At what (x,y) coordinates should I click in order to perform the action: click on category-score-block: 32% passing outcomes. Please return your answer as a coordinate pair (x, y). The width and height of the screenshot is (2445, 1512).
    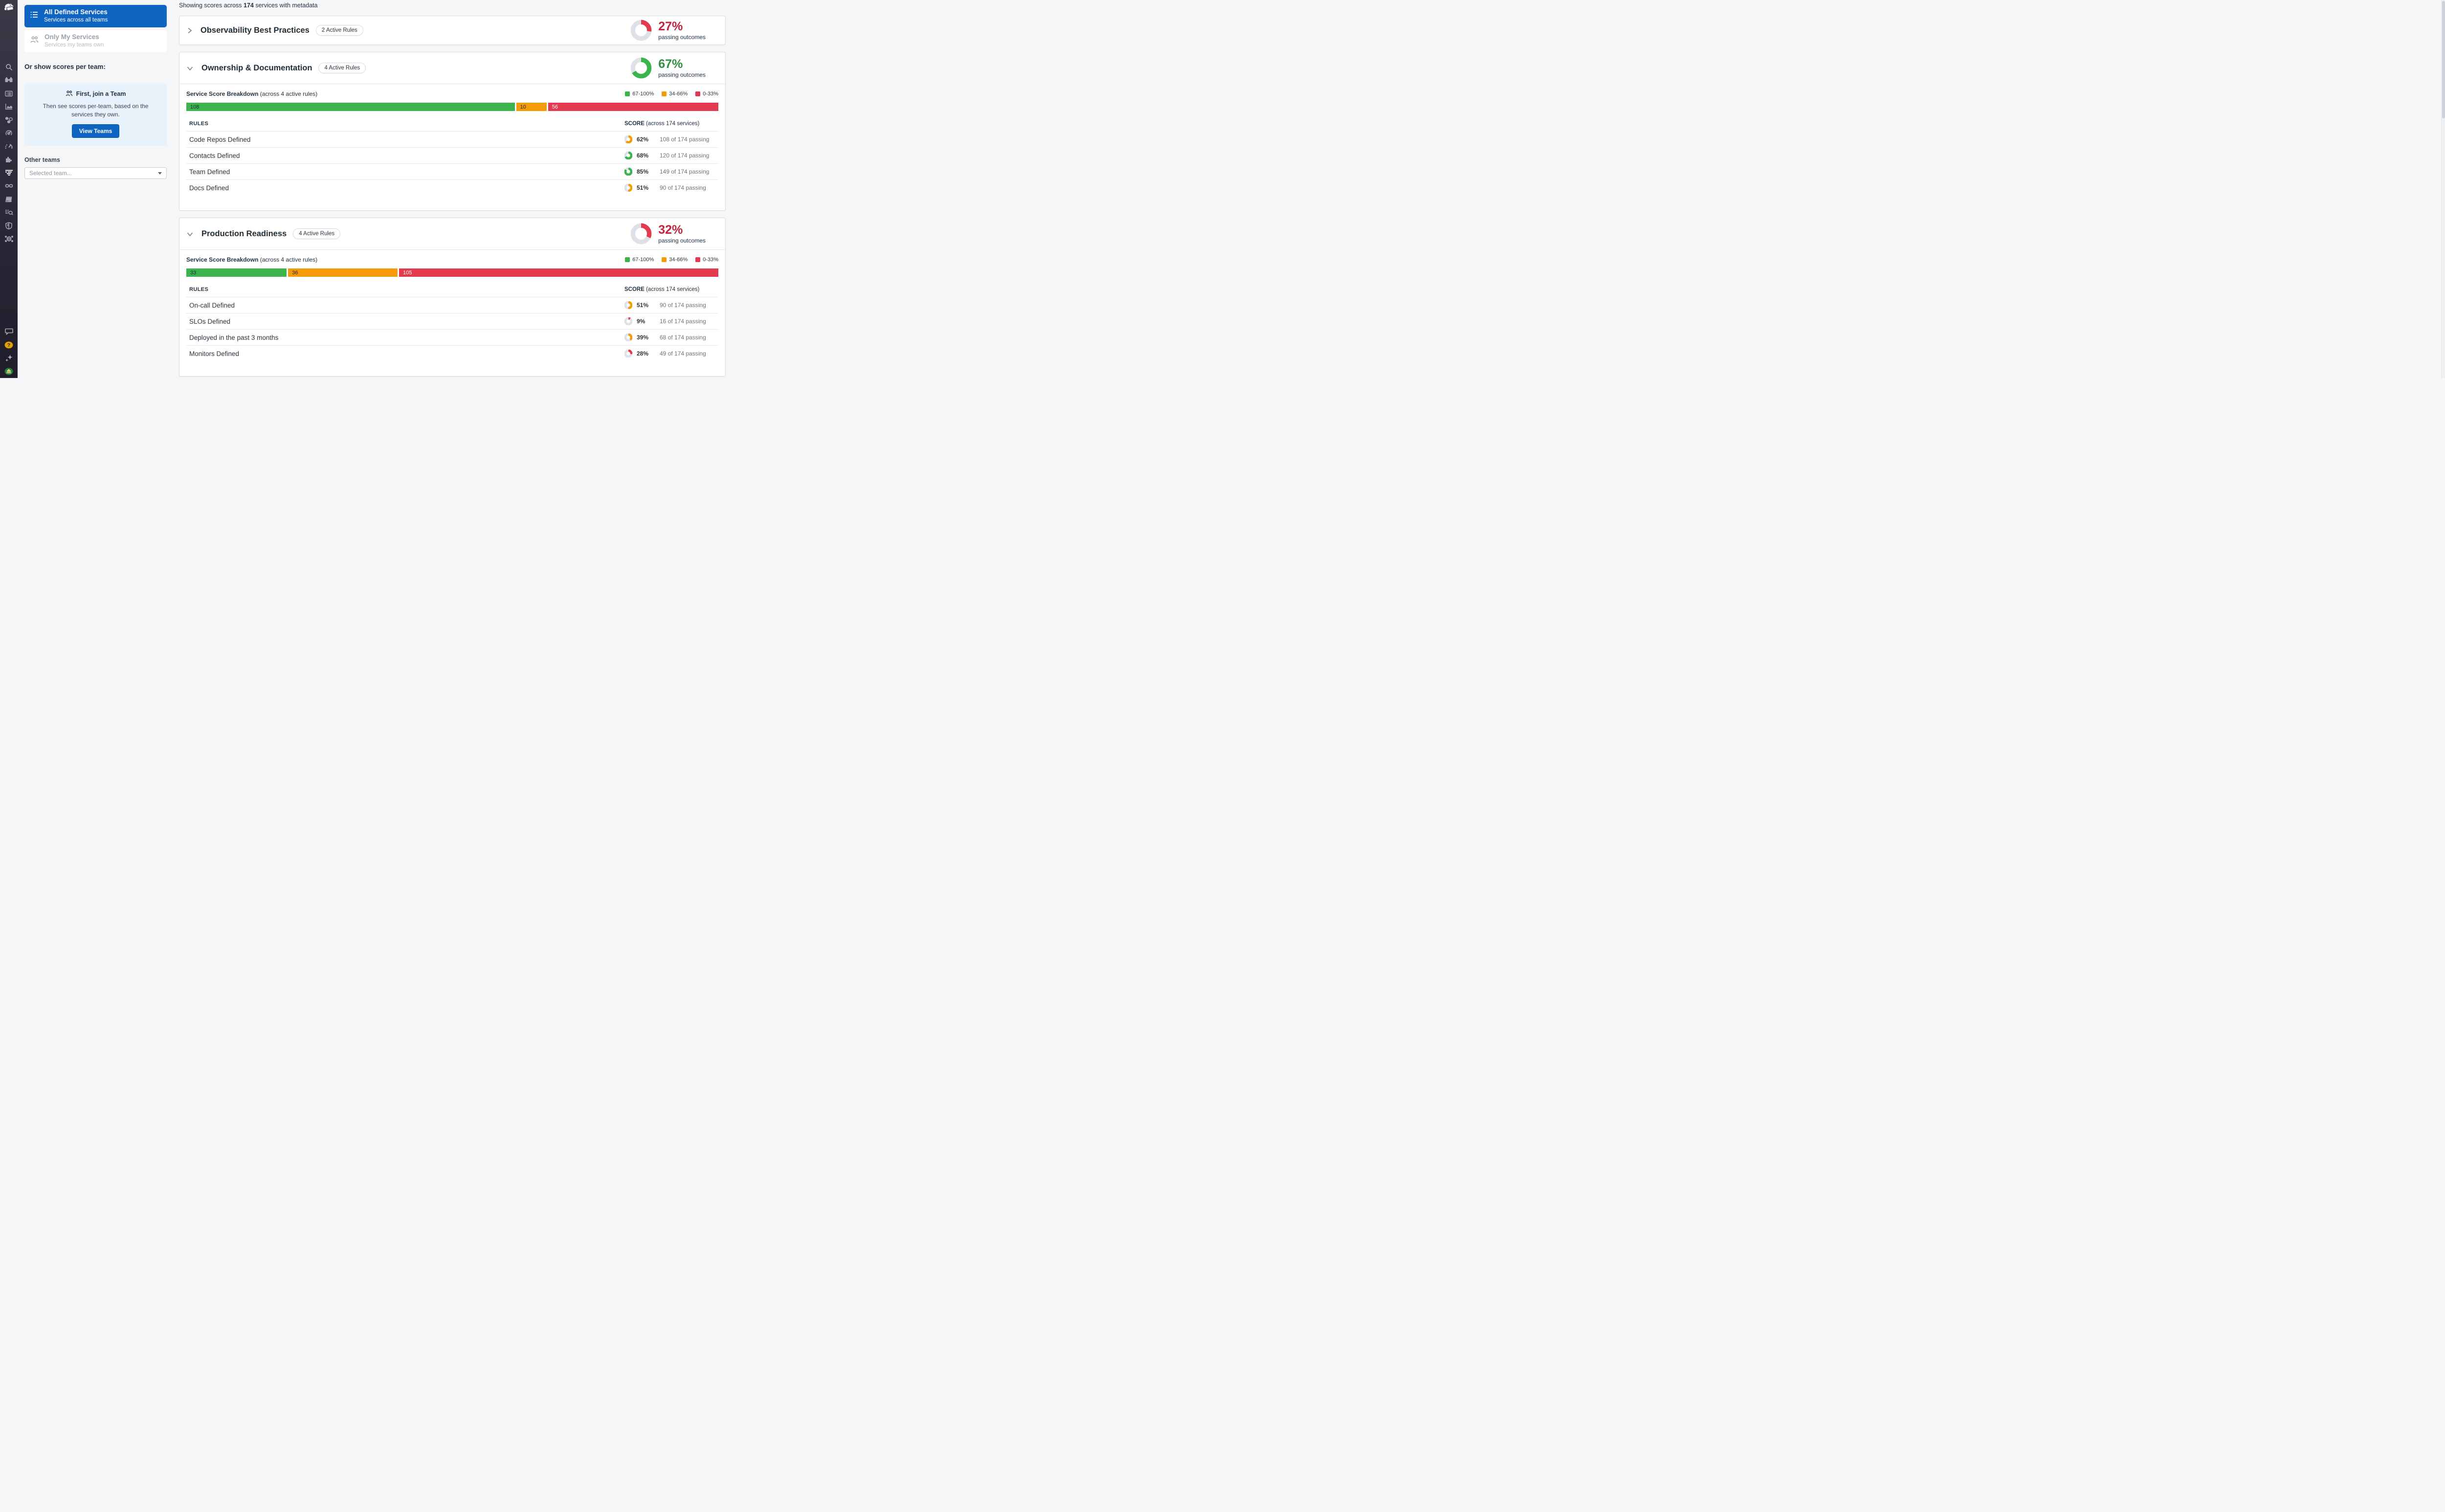
    Looking at the image, I should click on (674, 234).